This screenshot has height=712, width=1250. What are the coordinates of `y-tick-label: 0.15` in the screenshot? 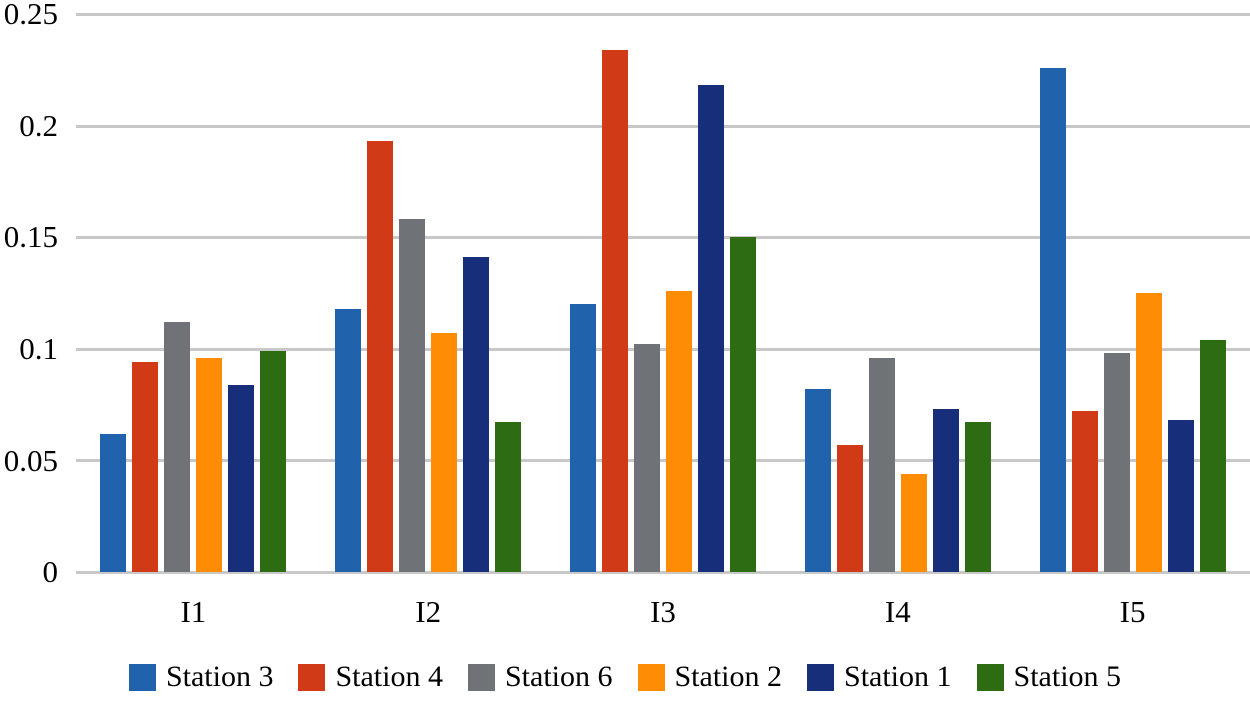 It's located at (30, 236).